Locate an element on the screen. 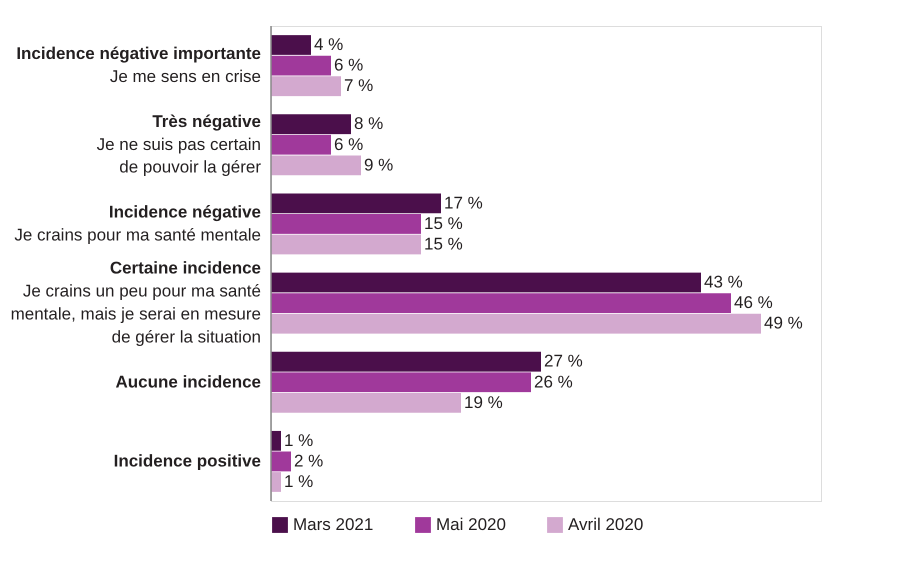 This screenshot has height=585, width=913. data-label: 19 % is located at coordinates (483, 402).